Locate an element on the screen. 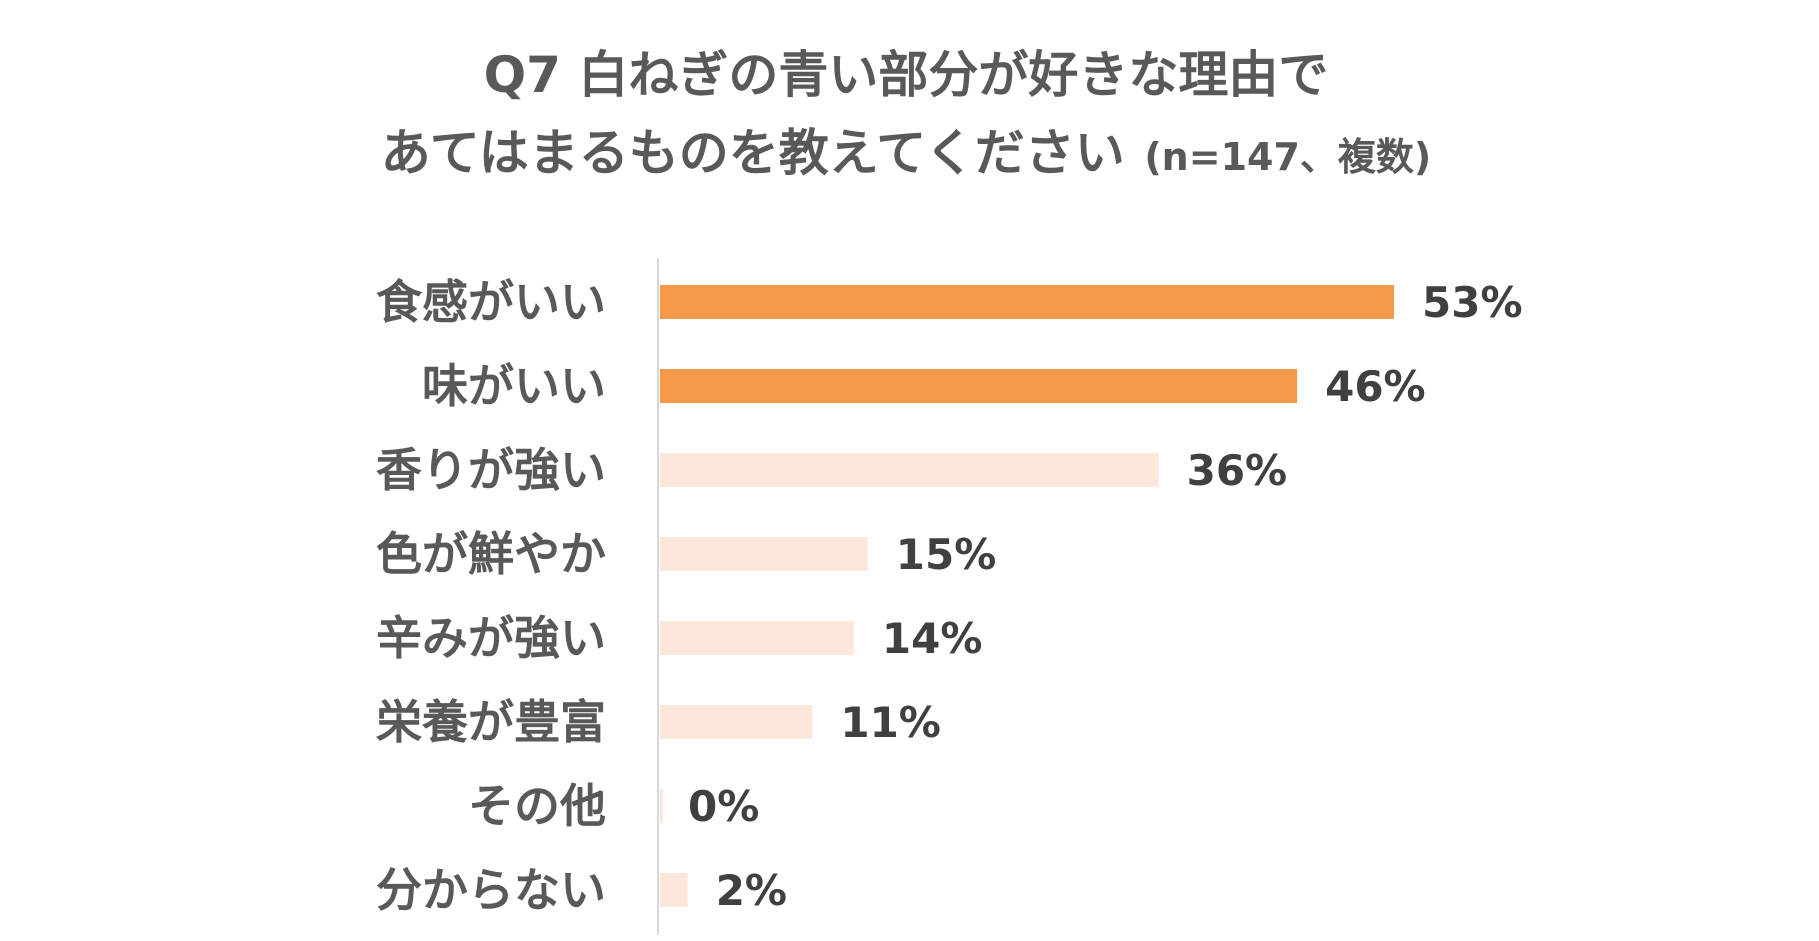 This screenshot has width=1819, height=941. chart-title-sample-note: (n=147、複数) is located at coordinates (1287, 157).